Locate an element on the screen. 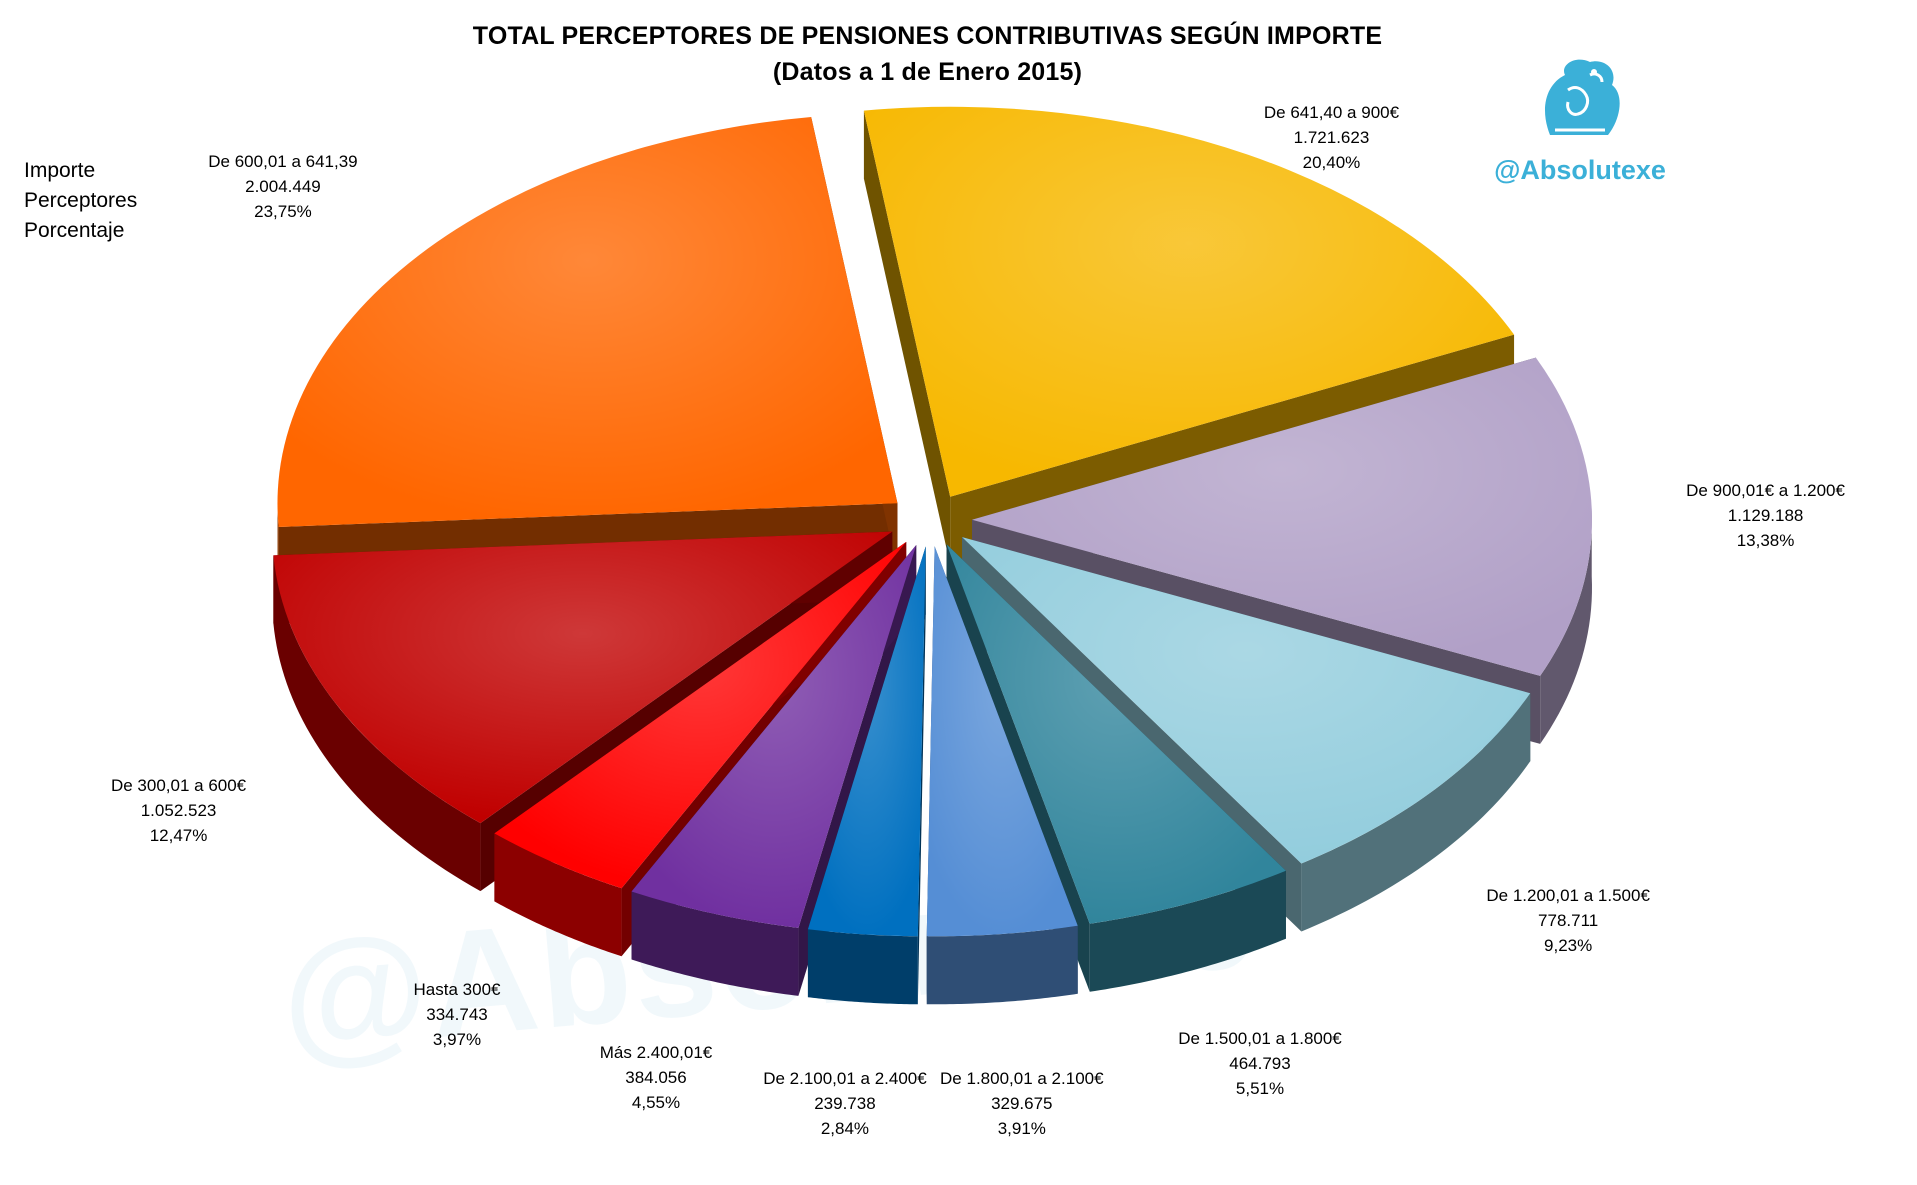 This screenshot has height=1185, width=1917. slice-label-perceptores: 2.004.449 is located at coordinates (283, 187).